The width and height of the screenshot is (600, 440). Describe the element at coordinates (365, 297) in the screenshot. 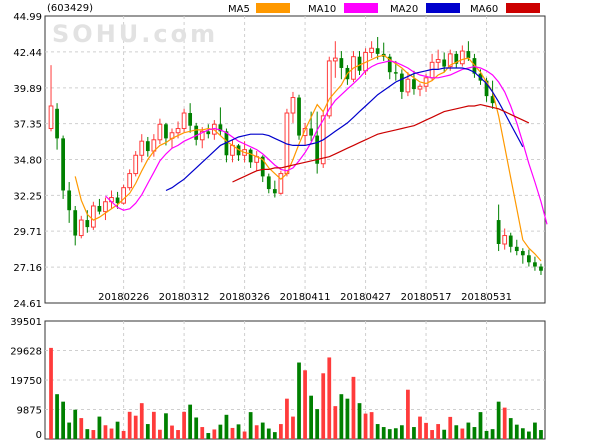

I see `date-label: 20180427` at that location.